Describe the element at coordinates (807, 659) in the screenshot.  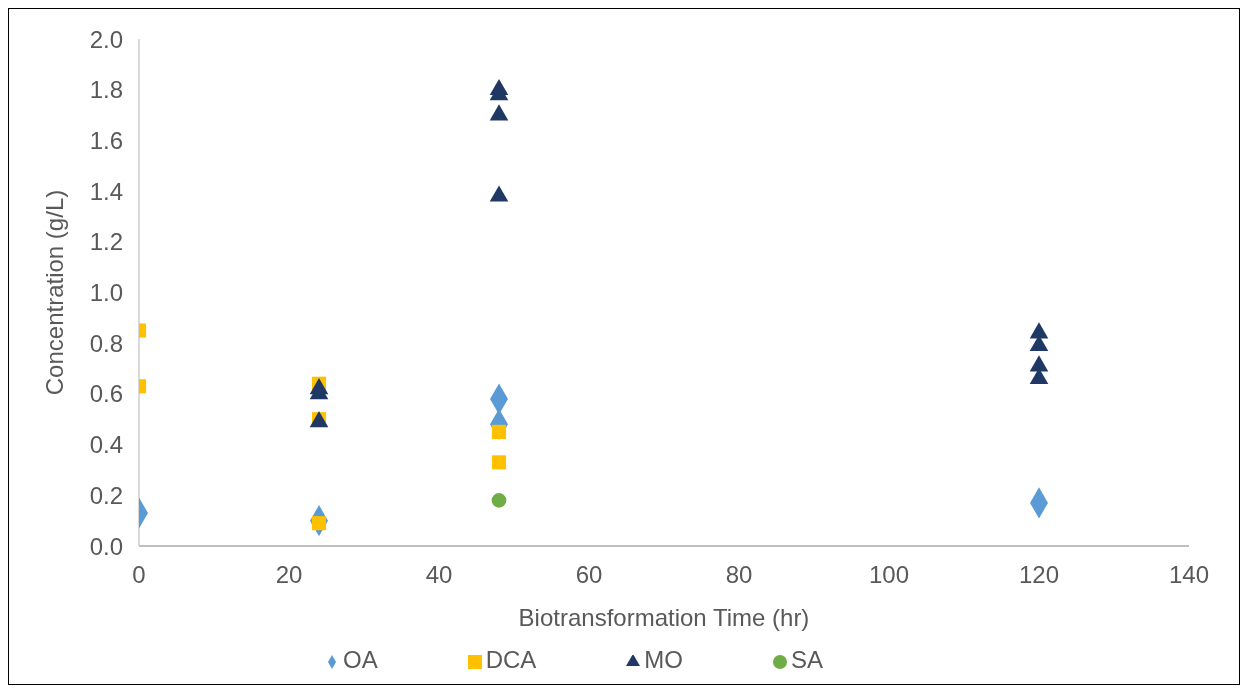
I see `legend-label: SA` at that location.